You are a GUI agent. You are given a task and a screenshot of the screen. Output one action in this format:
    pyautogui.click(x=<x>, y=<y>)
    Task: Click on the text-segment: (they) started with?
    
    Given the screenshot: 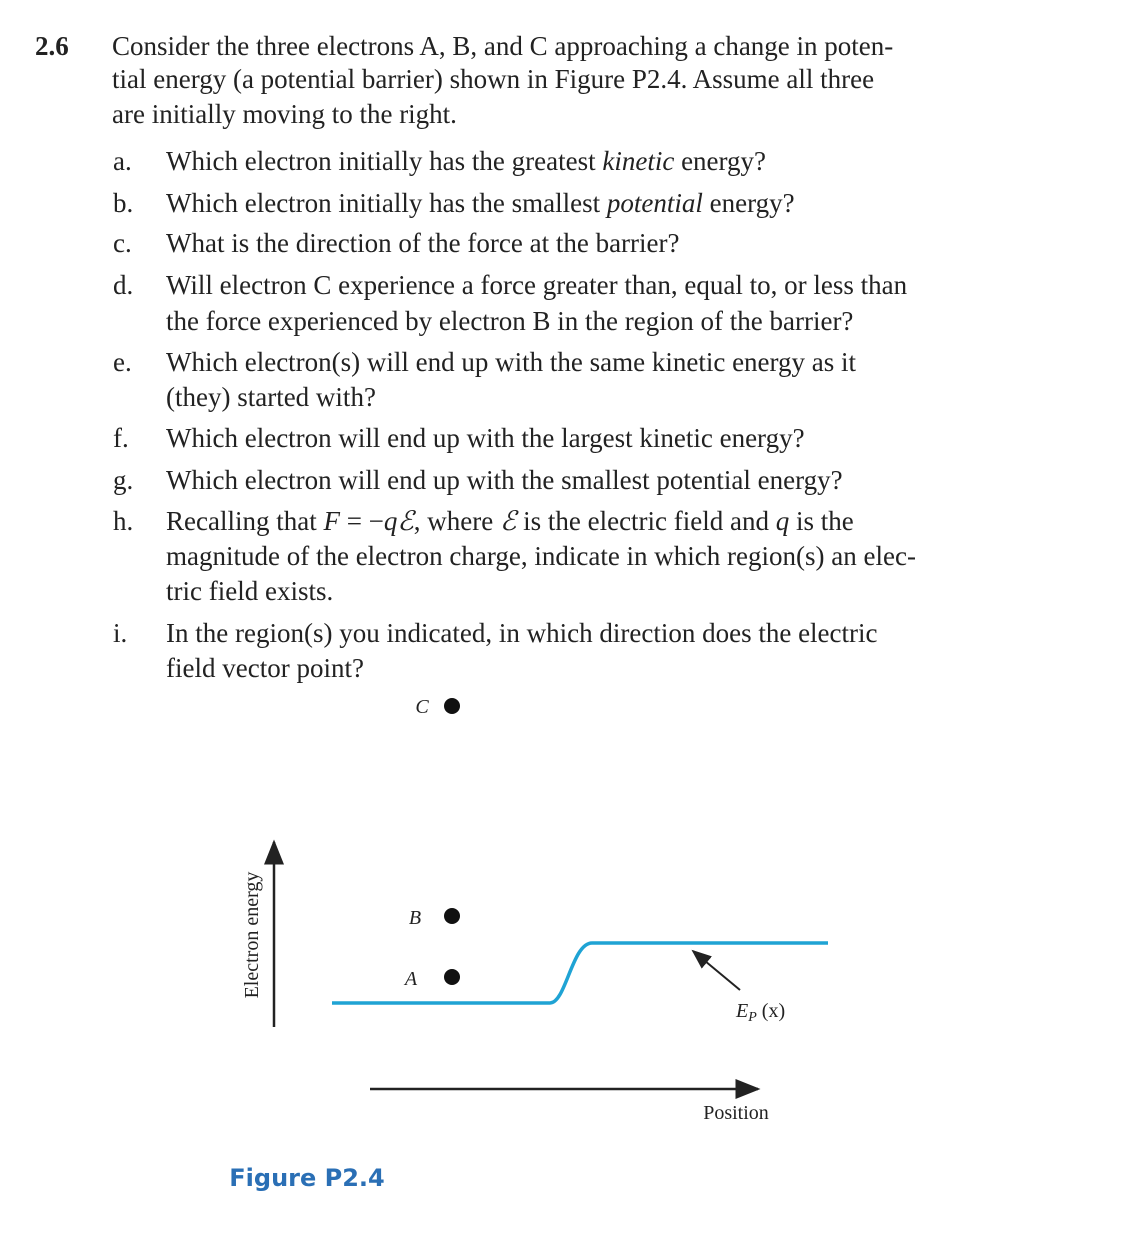 What is the action you would take?
    pyautogui.click(x=271, y=397)
    